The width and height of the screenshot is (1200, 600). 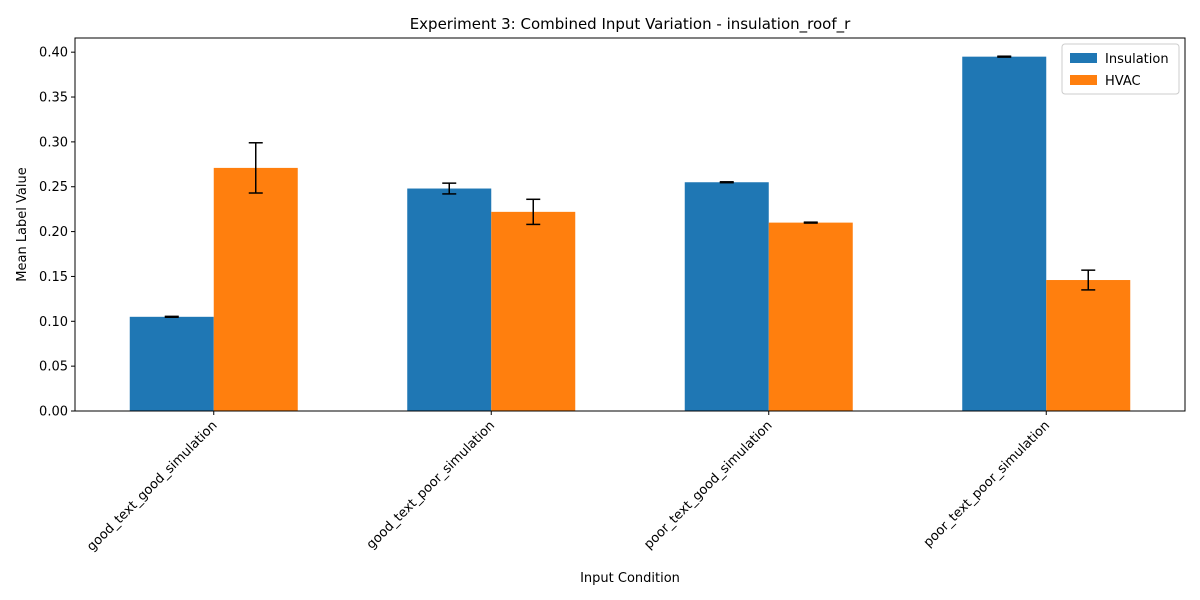 What do you see at coordinates (987, 484) in the screenshot?
I see `x-tick-label: poor_text_poor_simulation` at bounding box center [987, 484].